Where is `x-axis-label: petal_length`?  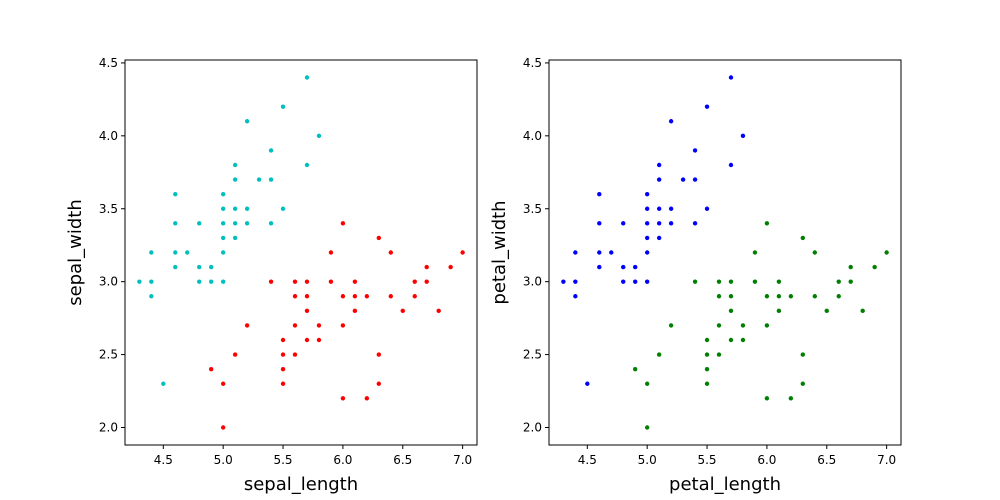 x-axis-label: petal_length is located at coordinates (725, 484).